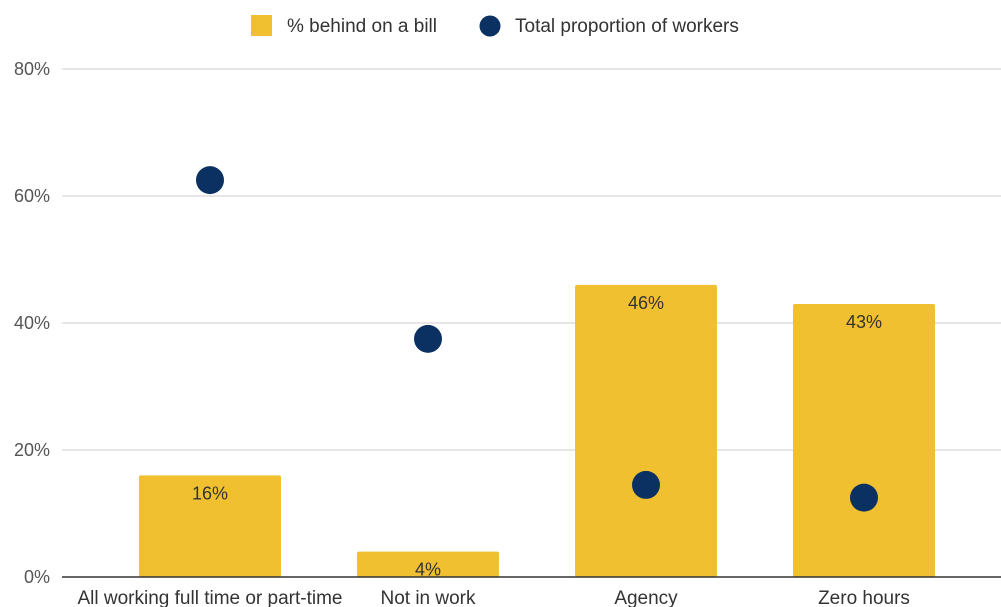 Image resolution: width=1001 pixels, height=607 pixels. Describe the element at coordinates (261, 25) in the screenshot. I see `legend-swatch-bar` at that location.